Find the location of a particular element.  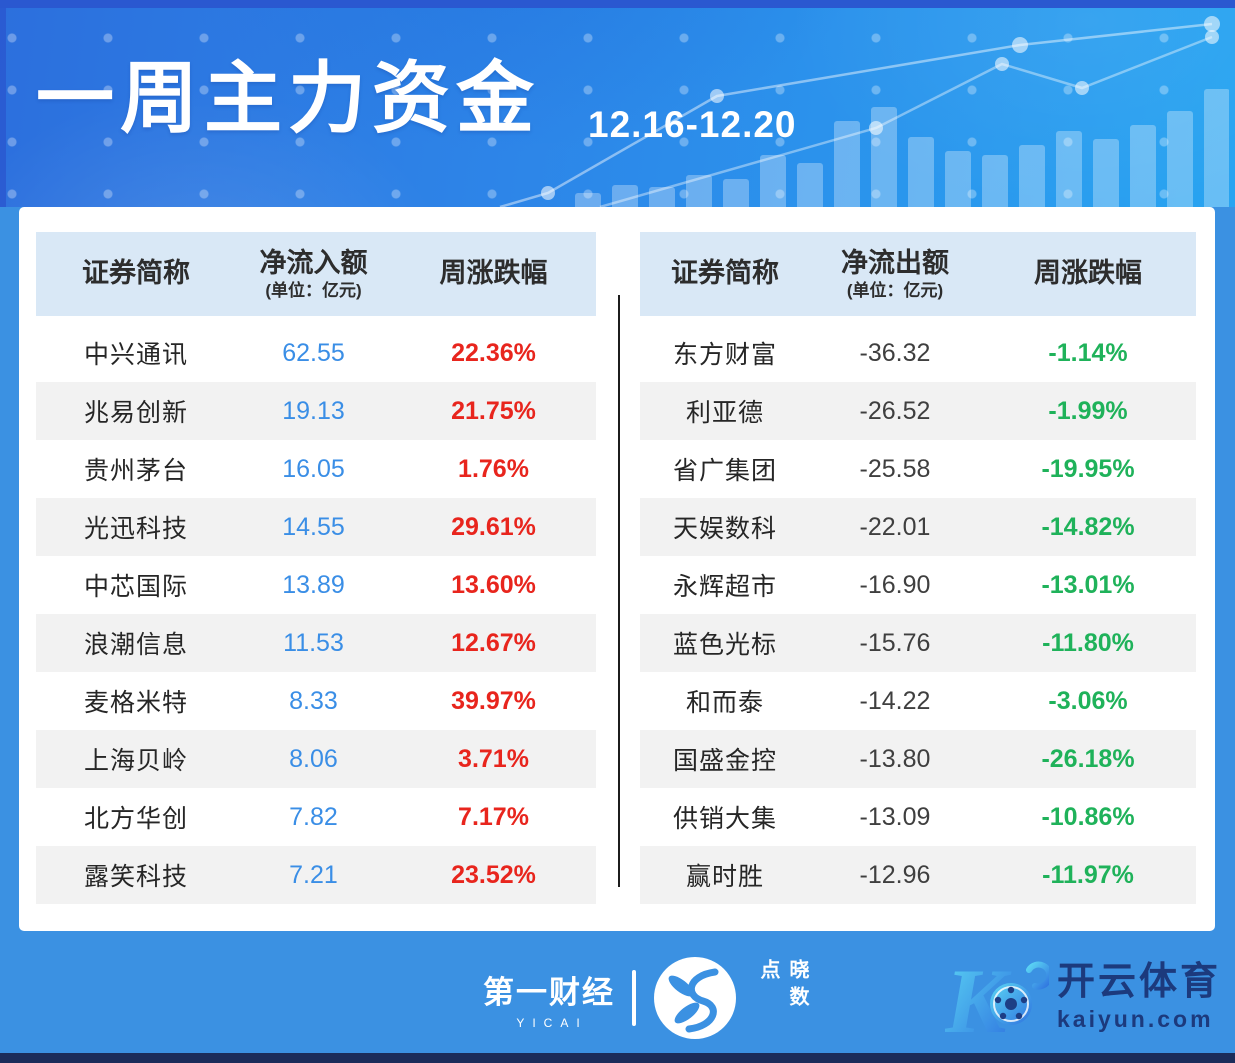

stock-name: 光迅科技 is located at coordinates (135, 529).